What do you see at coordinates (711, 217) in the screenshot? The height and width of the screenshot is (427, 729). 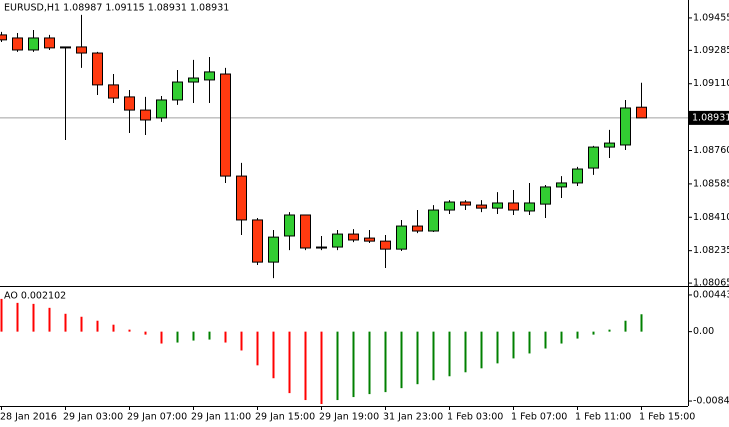 I see `y-tick-label: 1.08410` at bounding box center [711, 217].